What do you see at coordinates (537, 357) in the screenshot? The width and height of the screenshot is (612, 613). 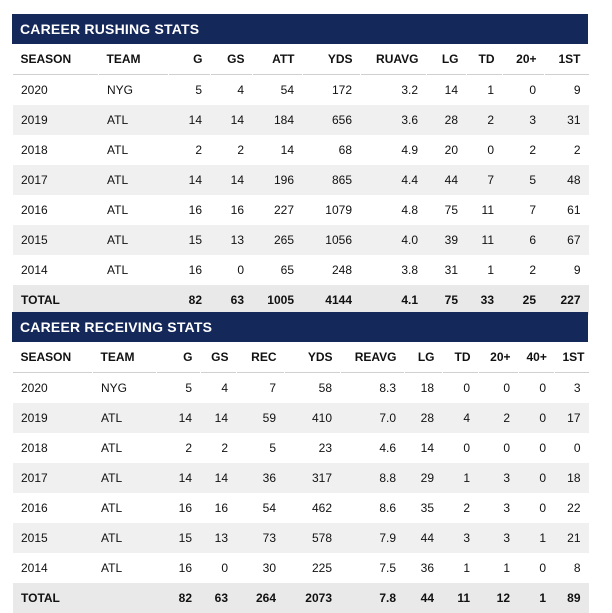 I see `col-40plus: 40+` at bounding box center [537, 357].